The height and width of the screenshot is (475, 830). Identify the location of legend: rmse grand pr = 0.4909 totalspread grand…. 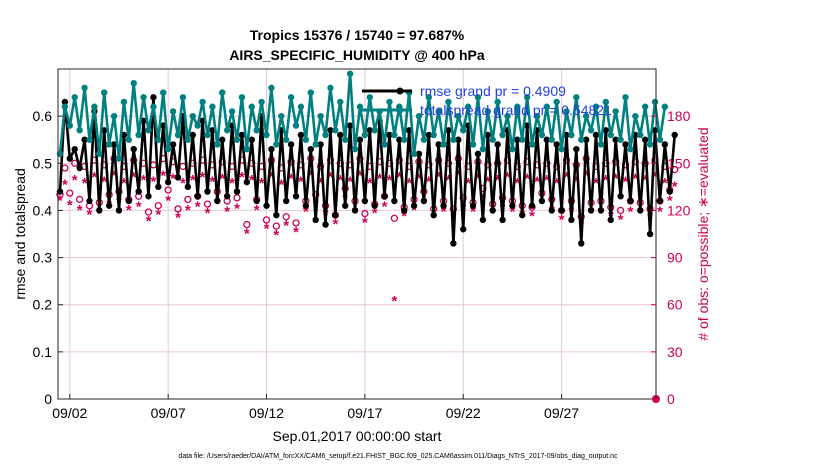
(487, 100).